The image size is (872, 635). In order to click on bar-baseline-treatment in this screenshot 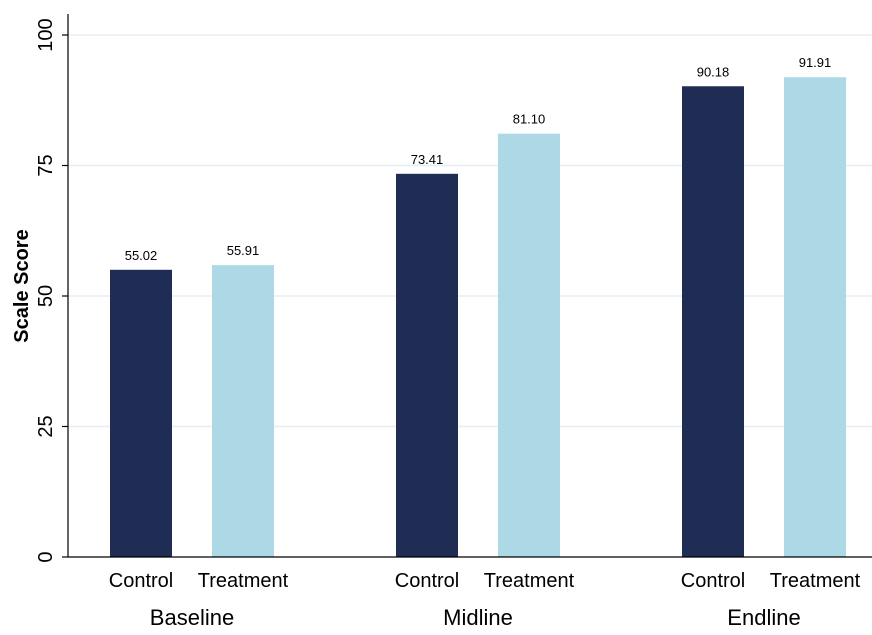, I will do `click(243, 411)`.